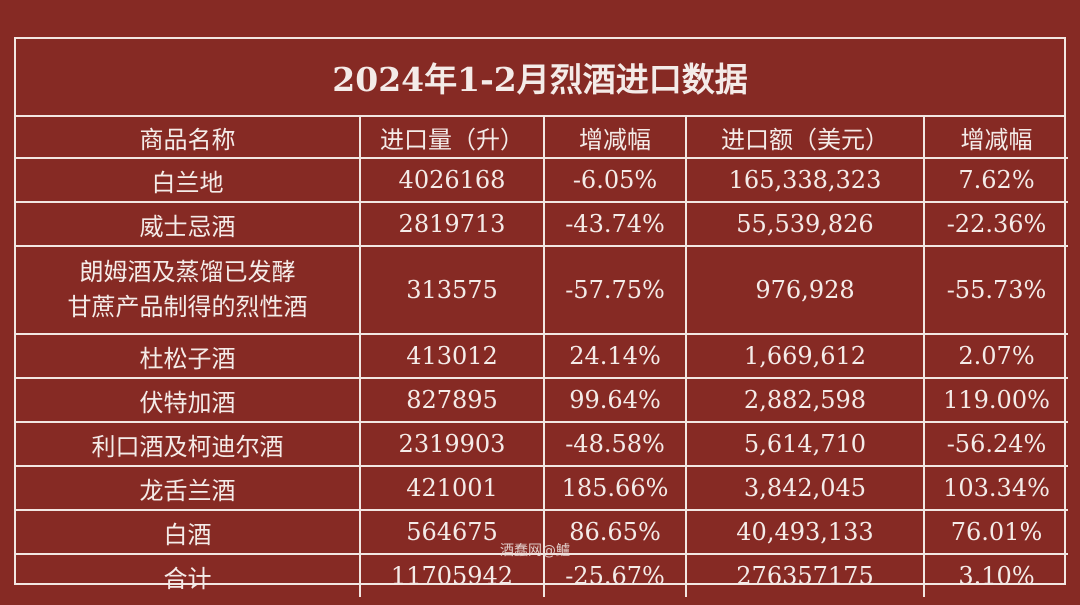  What do you see at coordinates (805, 290) in the screenshot?
I see `cell-amount: 976,928` at bounding box center [805, 290].